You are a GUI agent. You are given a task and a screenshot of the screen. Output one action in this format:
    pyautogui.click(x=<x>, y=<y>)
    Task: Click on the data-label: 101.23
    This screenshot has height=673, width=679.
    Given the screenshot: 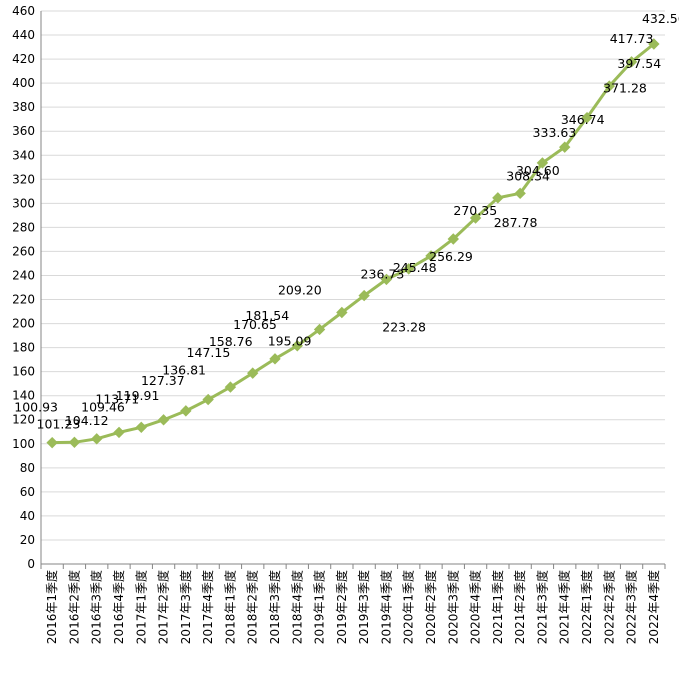 What is the action you would take?
    pyautogui.click(x=59, y=423)
    